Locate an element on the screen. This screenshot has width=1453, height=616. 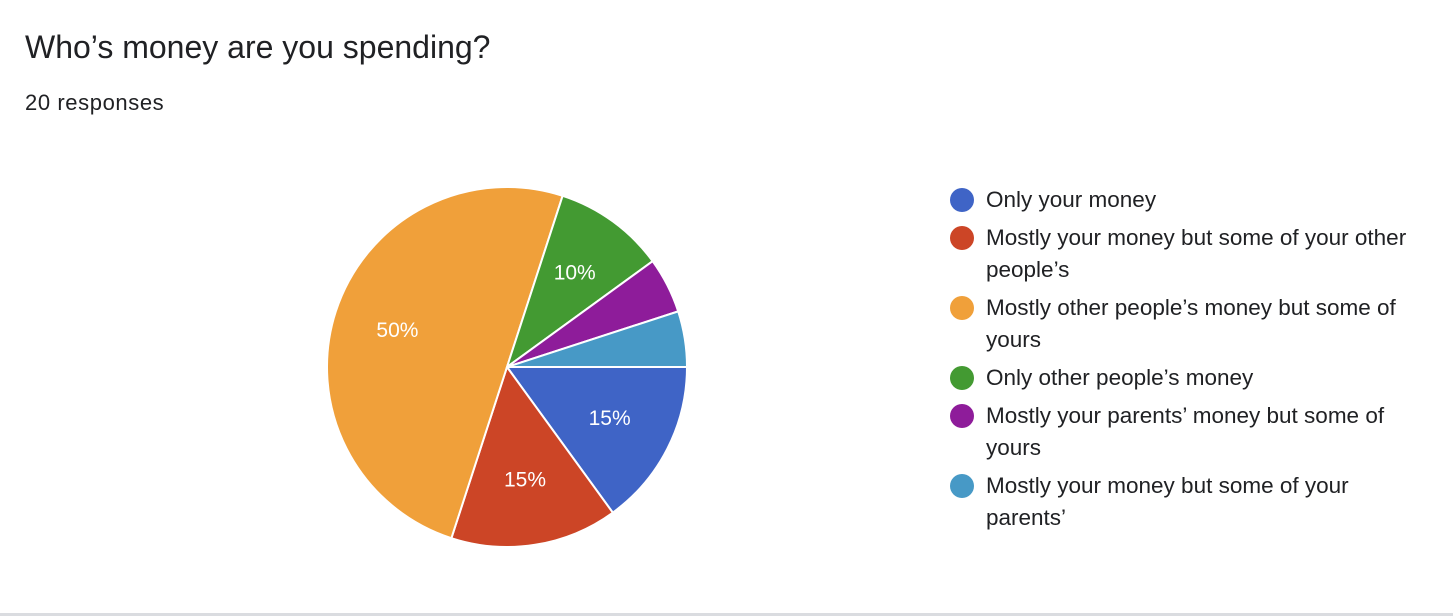
legend-label: Only your money is located at coordinates (1071, 199).